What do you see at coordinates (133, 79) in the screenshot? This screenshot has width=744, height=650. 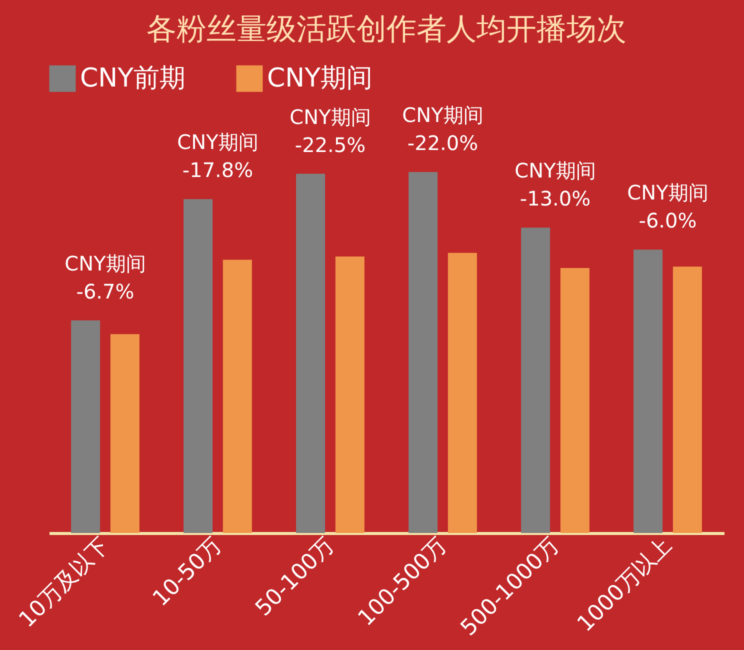 I see `legend-label: CNY前期` at bounding box center [133, 79].